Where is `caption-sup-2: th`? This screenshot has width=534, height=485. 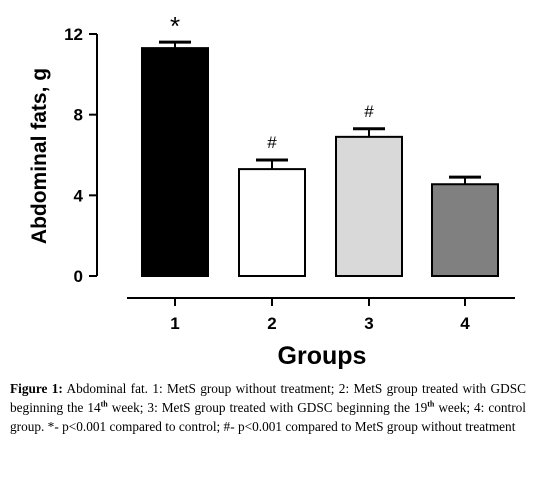 caption-sup-2: th is located at coordinates (431, 404).